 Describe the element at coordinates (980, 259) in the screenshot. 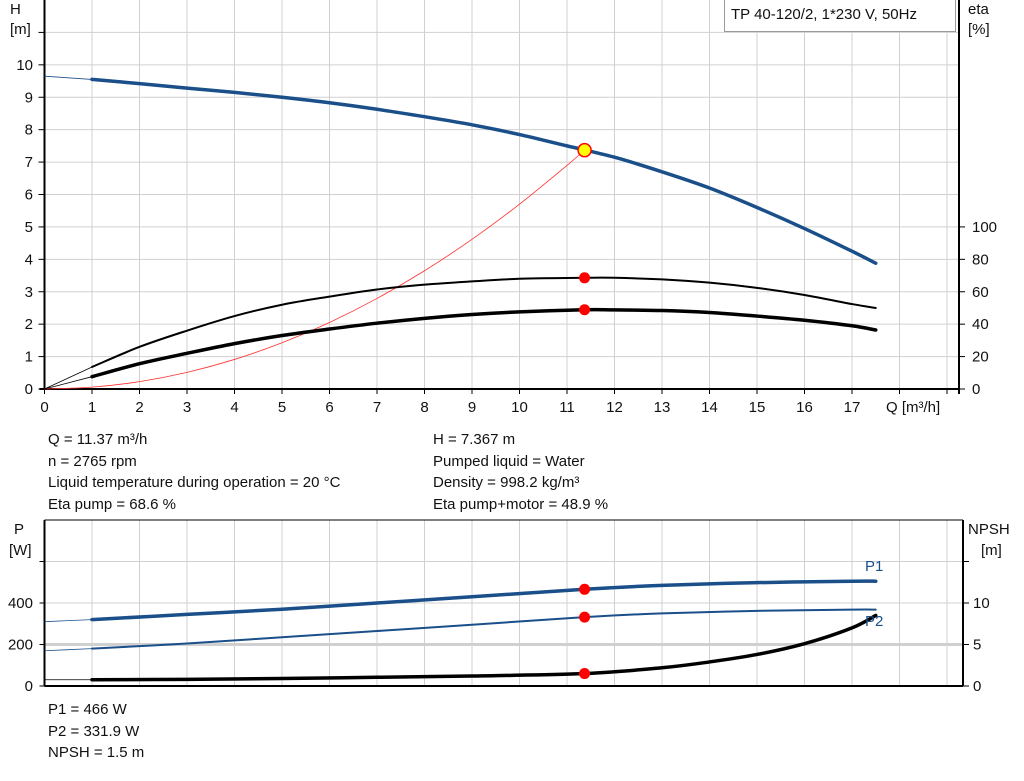

I see `y2-tick-label: 80` at that location.